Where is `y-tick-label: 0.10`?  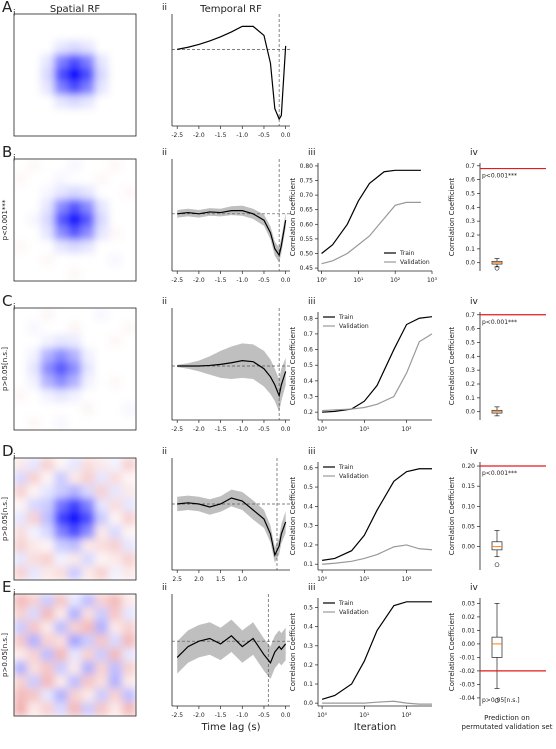
y-tick-label: 0.10 is located at coordinates (469, 506).